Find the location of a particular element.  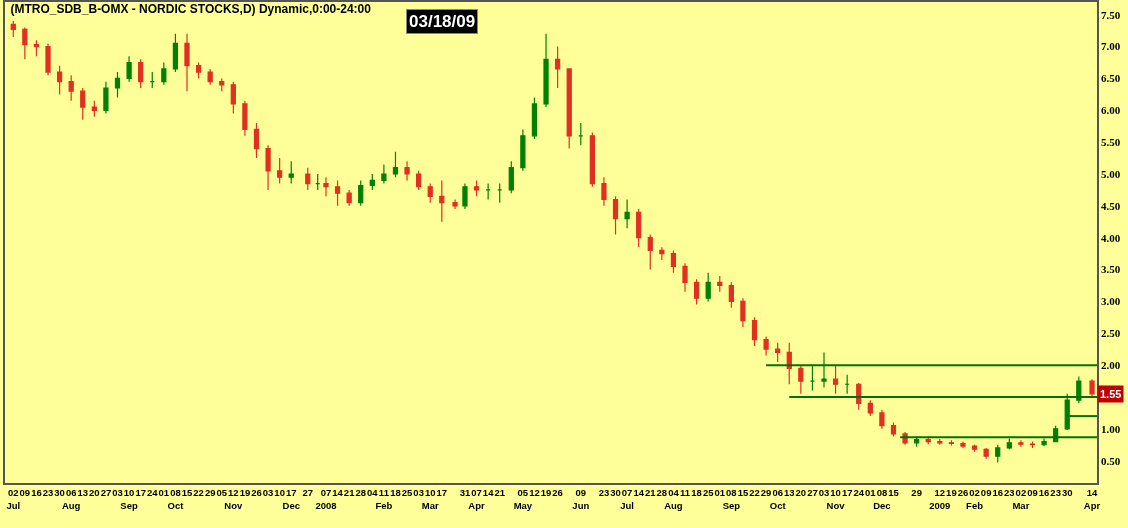

x-tick-label: 28 is located at coordinates (361, 493).